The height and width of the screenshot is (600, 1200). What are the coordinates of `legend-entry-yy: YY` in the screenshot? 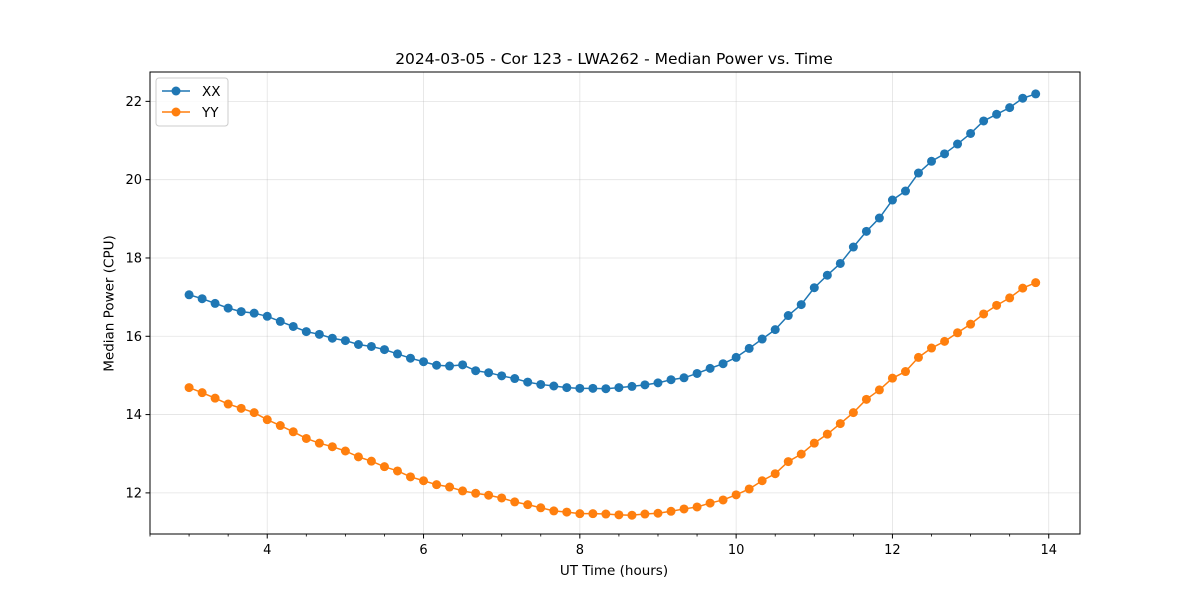 It's located at (190, 113).